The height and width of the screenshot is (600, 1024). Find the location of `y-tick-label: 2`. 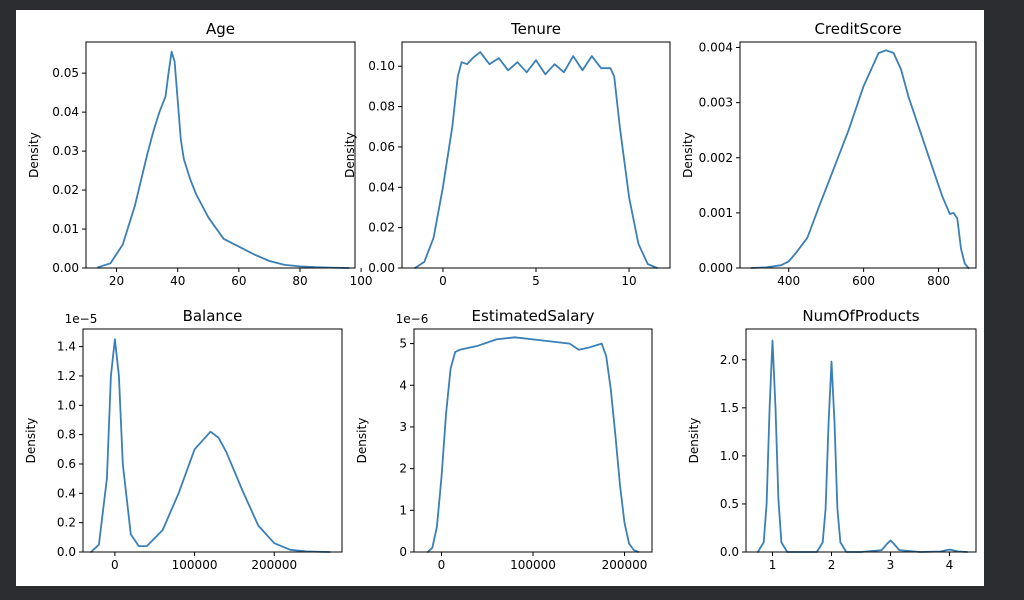

y-tick-label: 2 is located at coordinates (403, 469).